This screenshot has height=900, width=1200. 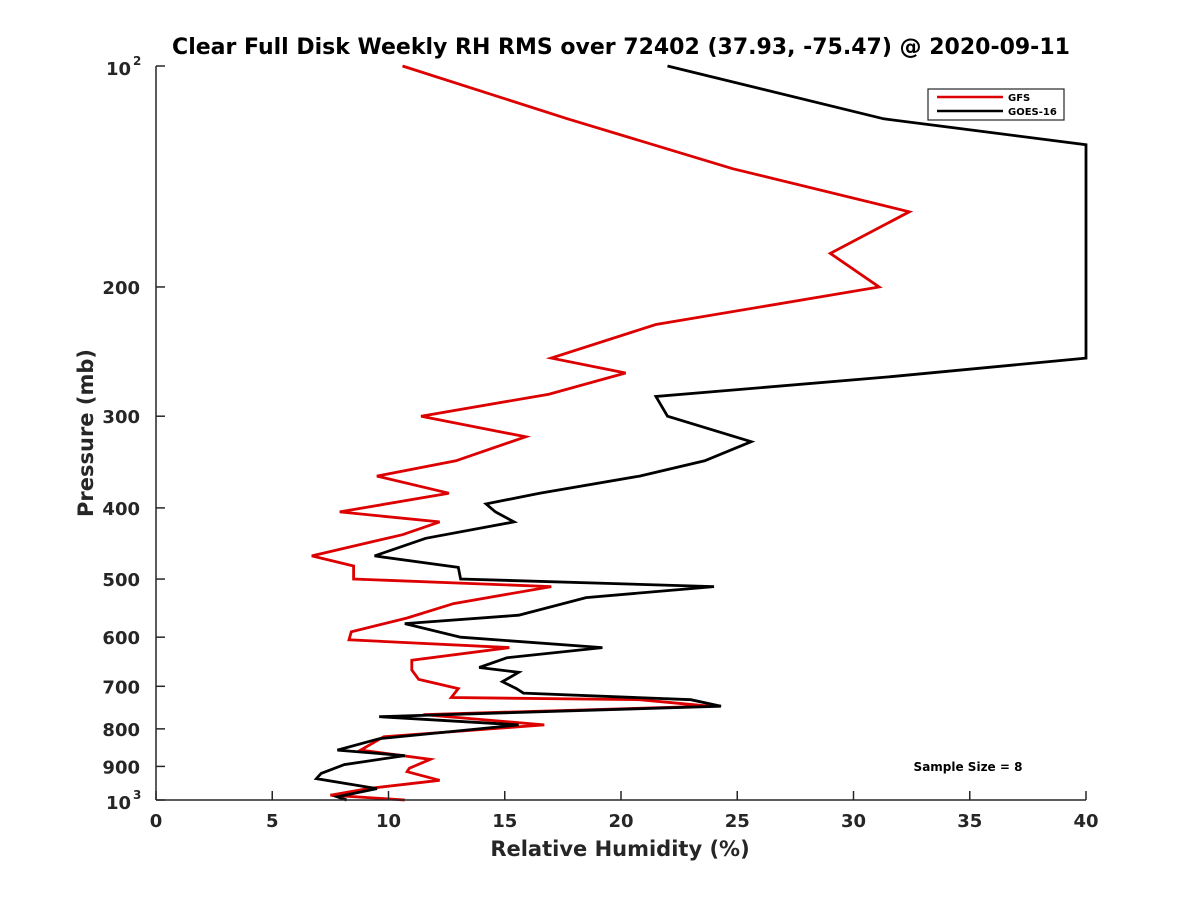 I want to click on x-tick-label: 5, so click(x=272, y=821).